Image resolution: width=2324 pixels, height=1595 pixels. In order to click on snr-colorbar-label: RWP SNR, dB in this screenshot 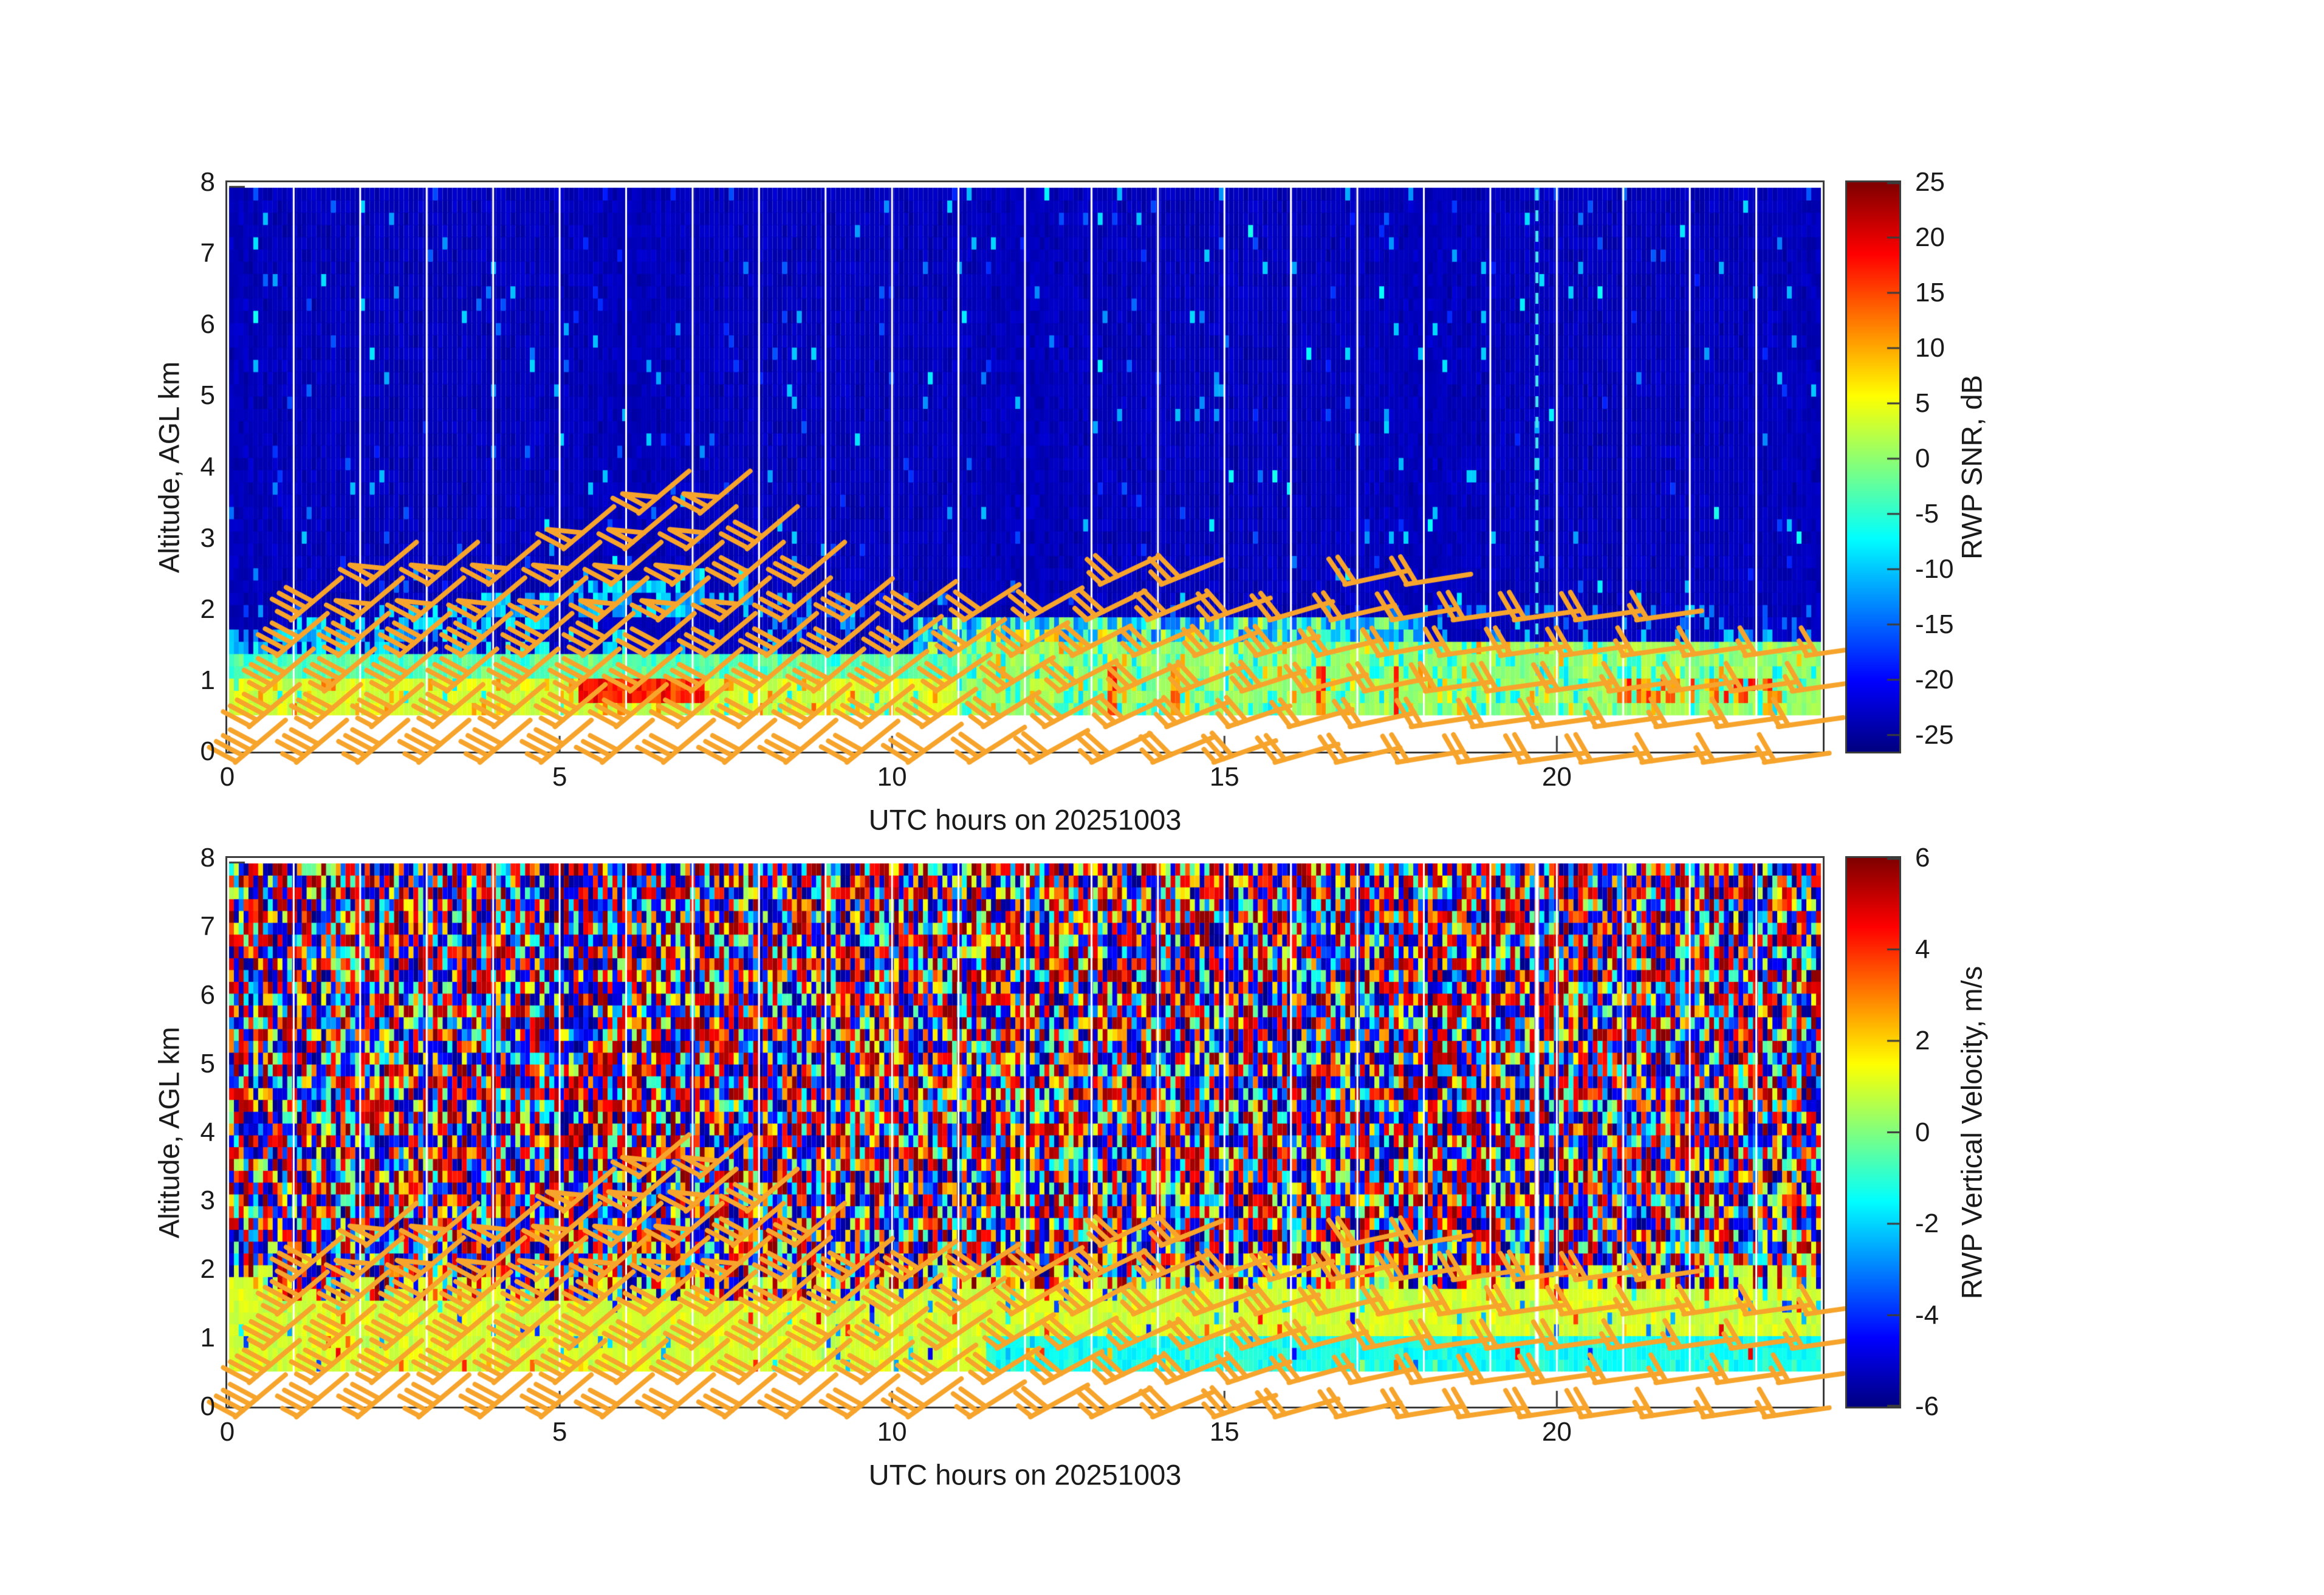, I will do `click(1971, 467)`.